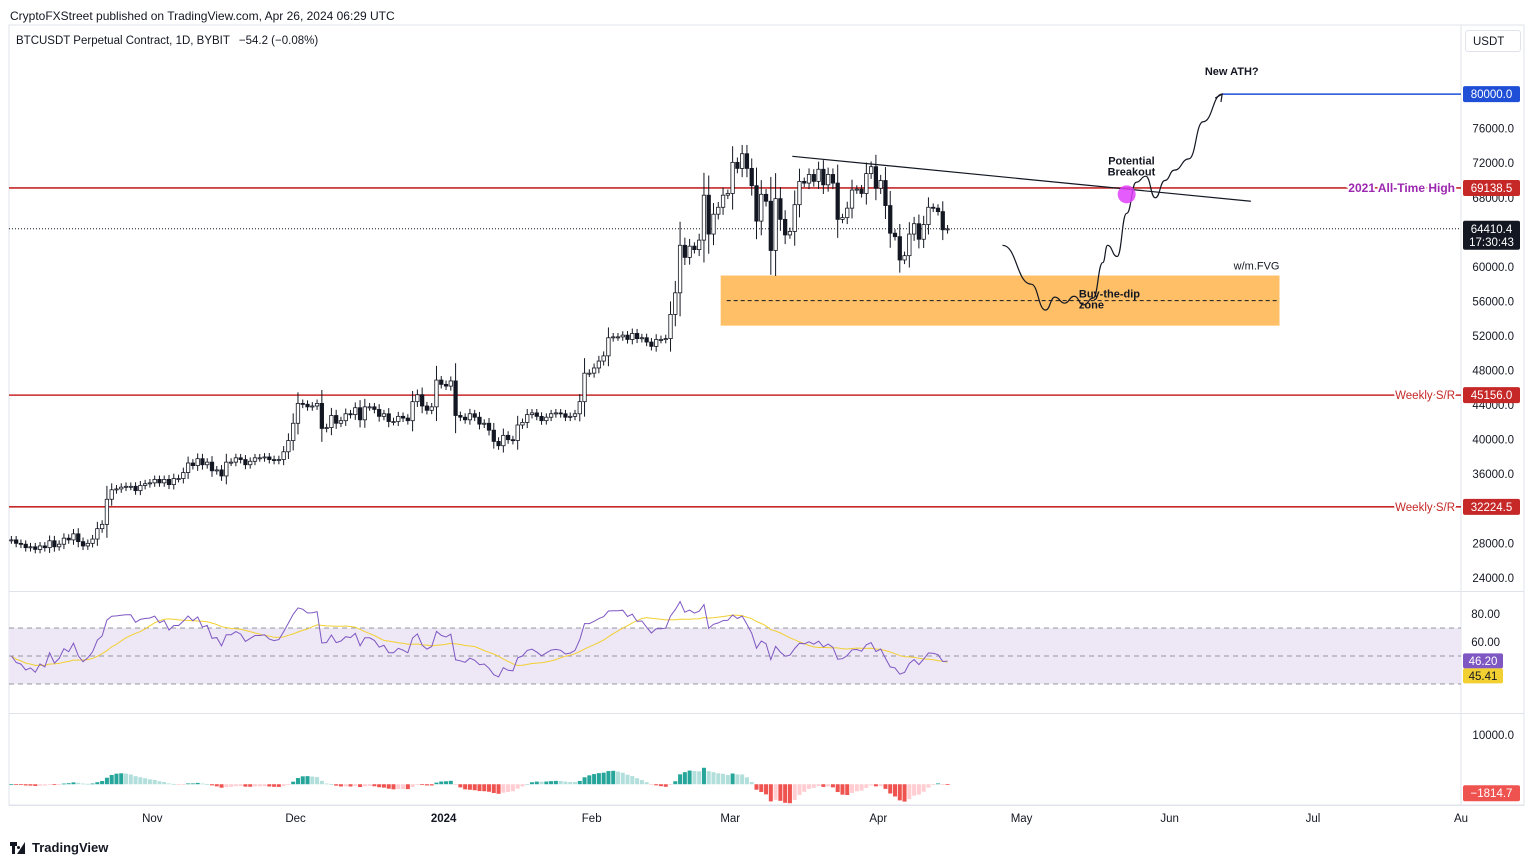 Image resolution: width=1536 pixels, height=864 pixels. I want to click on rsi-tick-label: 60.00, so click(1485, 643).